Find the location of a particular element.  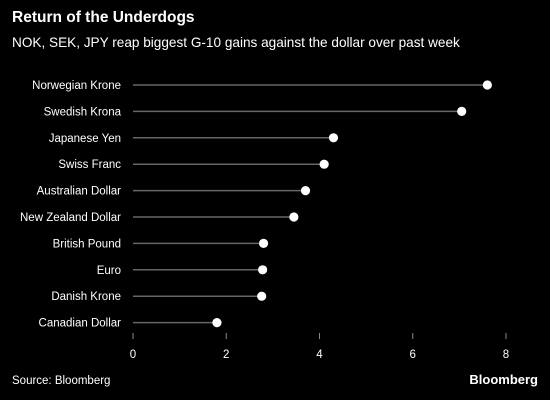

lollipop-row: Swiss Franc is located at coordinates (193, 165).